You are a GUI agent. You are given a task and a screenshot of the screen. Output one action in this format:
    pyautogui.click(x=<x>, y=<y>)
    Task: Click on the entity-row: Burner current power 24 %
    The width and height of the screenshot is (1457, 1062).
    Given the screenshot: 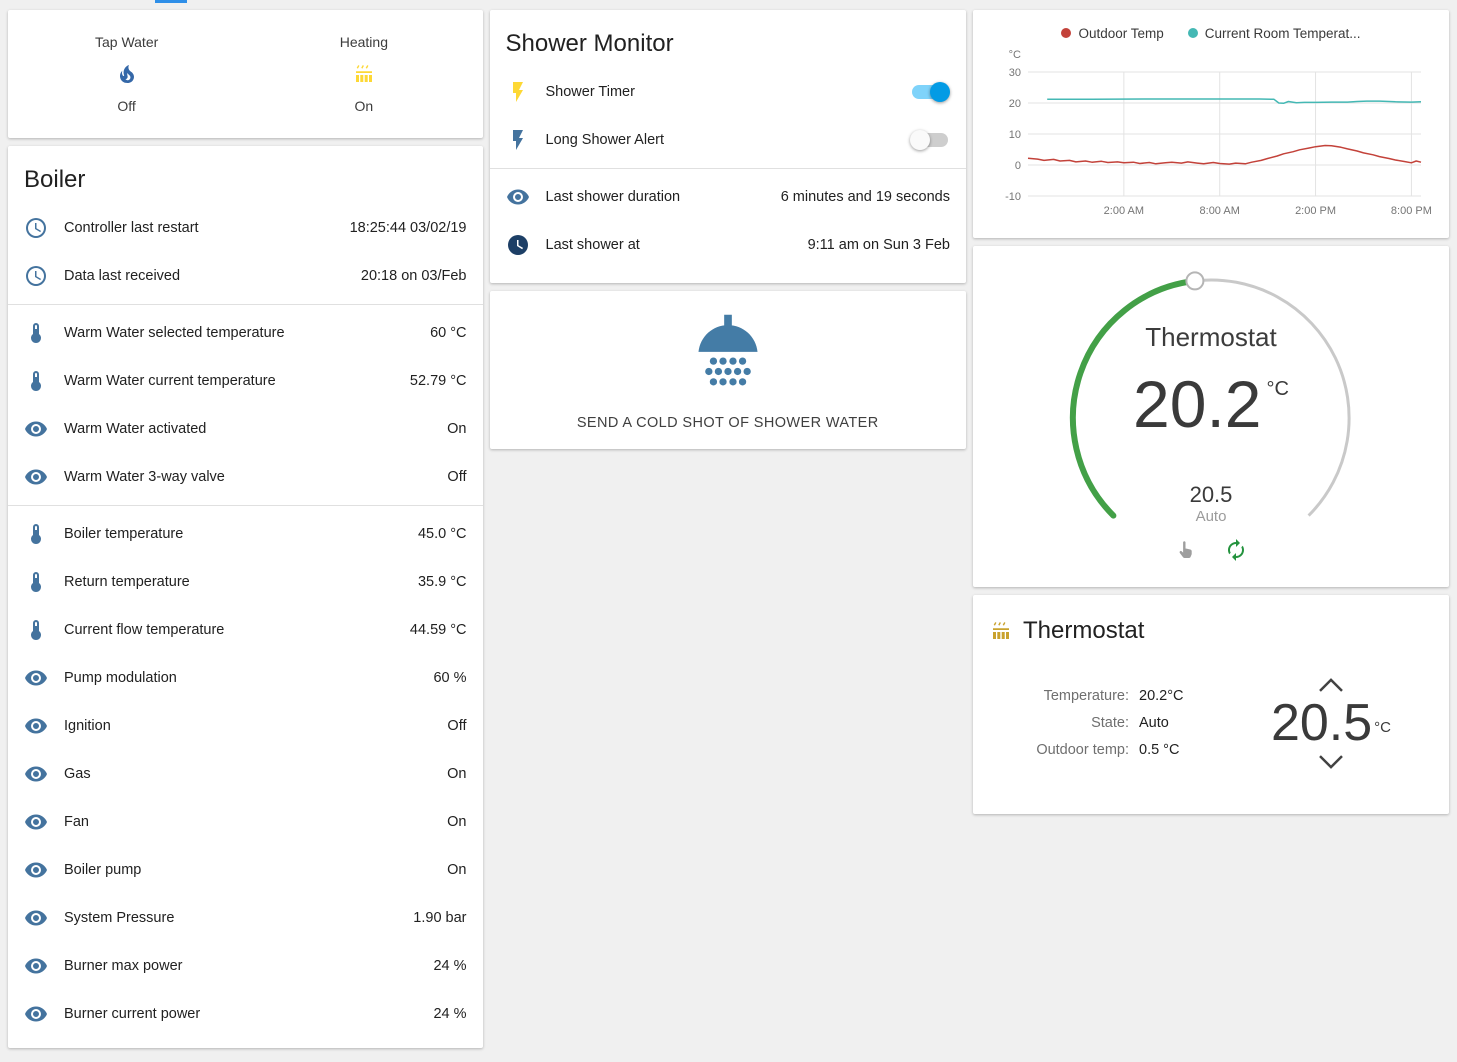 What is the action you would take?
    pyautogui.click(x=245, y=1014)
    